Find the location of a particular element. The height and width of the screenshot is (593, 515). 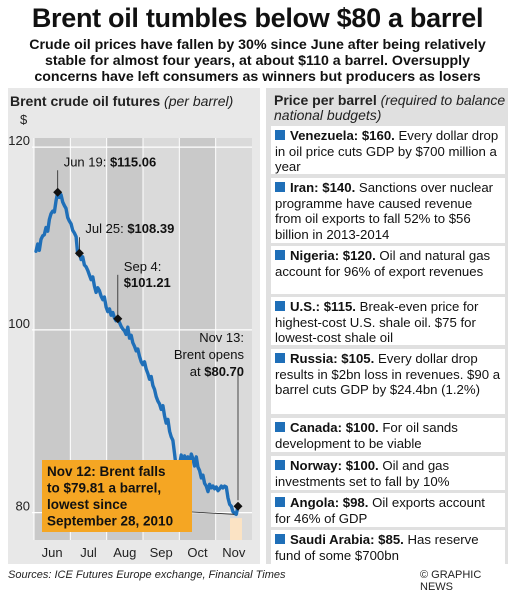

x-tick-label: Jun is located at coordinates (52, 552).